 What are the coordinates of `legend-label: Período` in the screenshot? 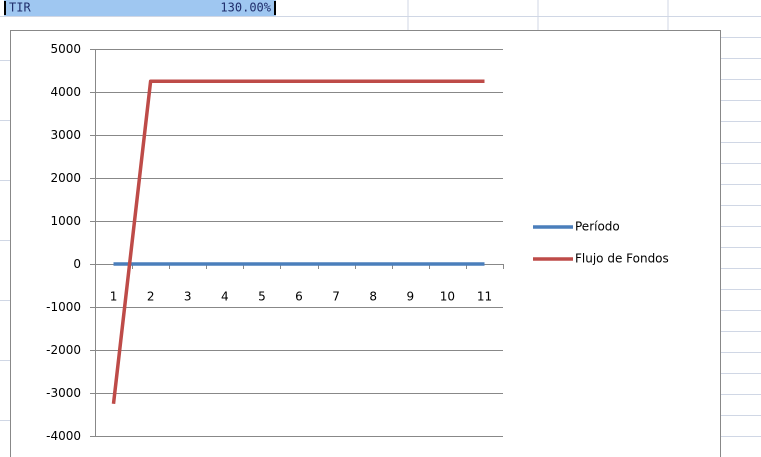 It's located at (597, 227).